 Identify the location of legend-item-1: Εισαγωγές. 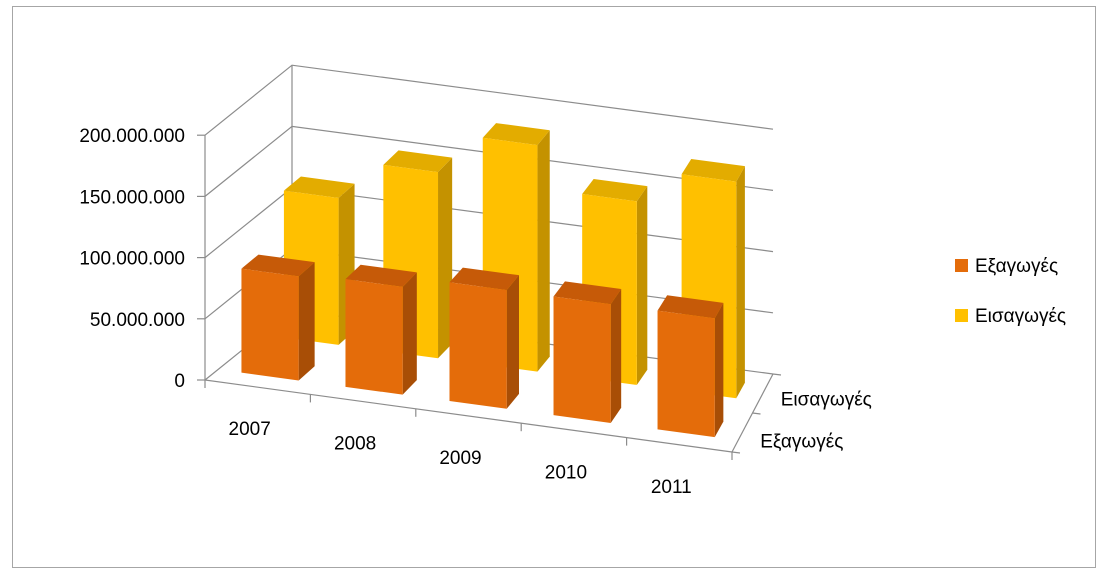
(1010, 316).